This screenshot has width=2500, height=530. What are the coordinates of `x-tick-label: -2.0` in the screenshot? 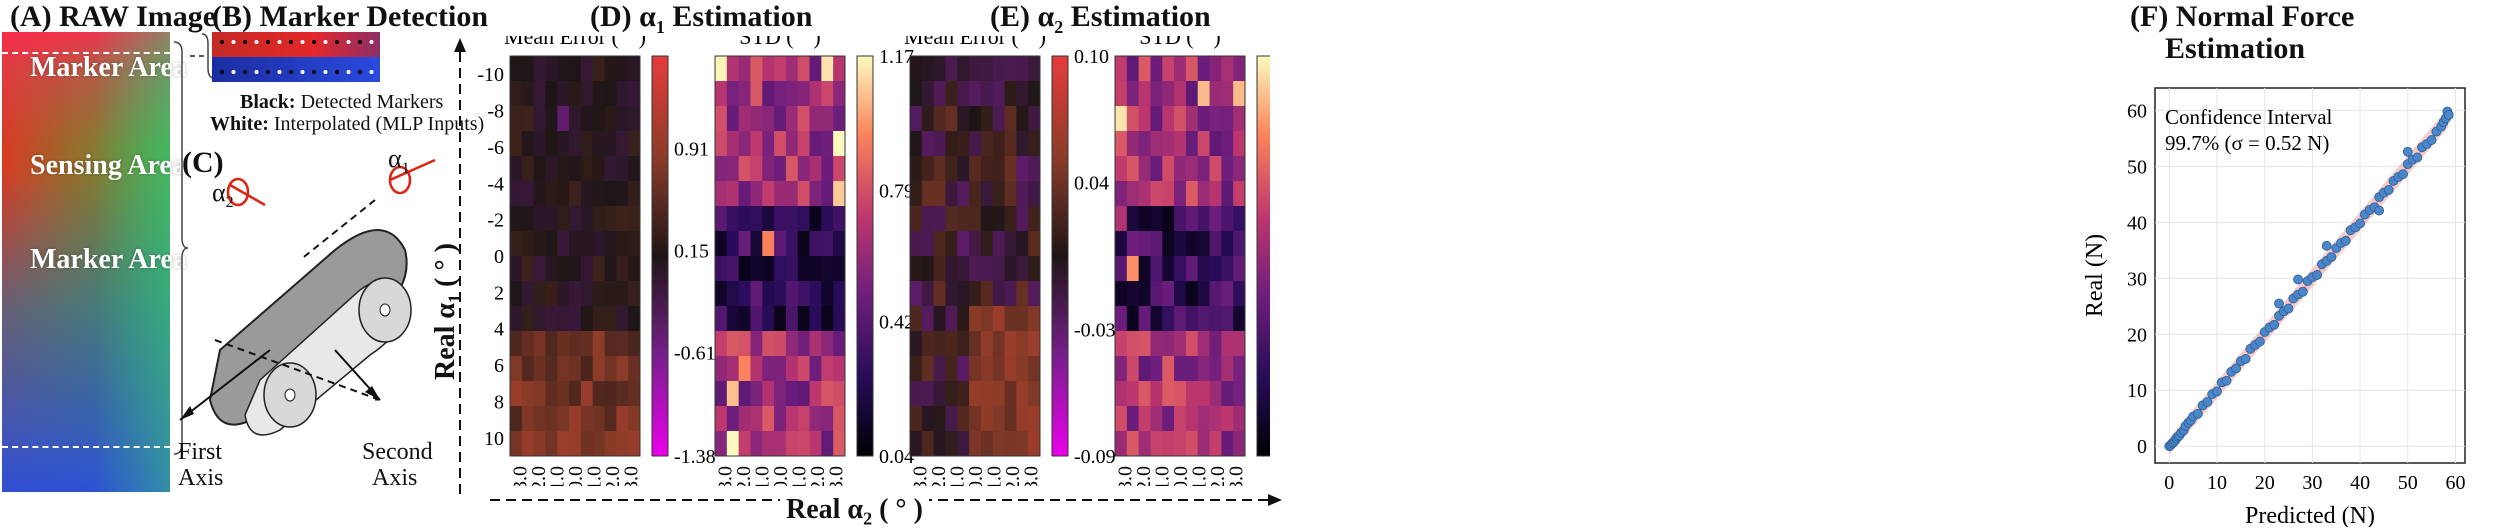 It's located at (1144, 476).